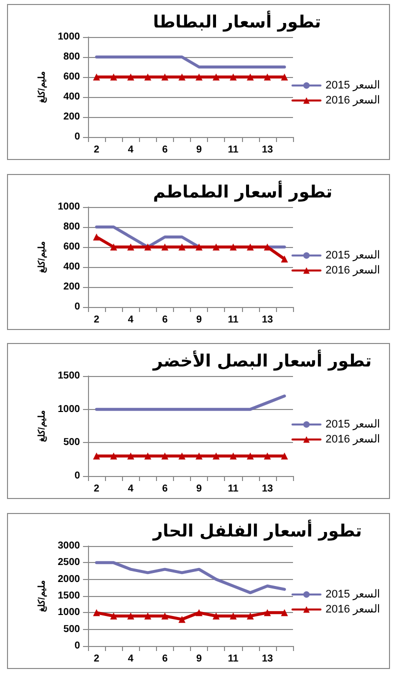 This screenshot has height=685, width=399. Describe the element at coordinates (262, 361) in the screenshot. I see `chart-title: تطور أسعار البصل الأخضر` at that location.